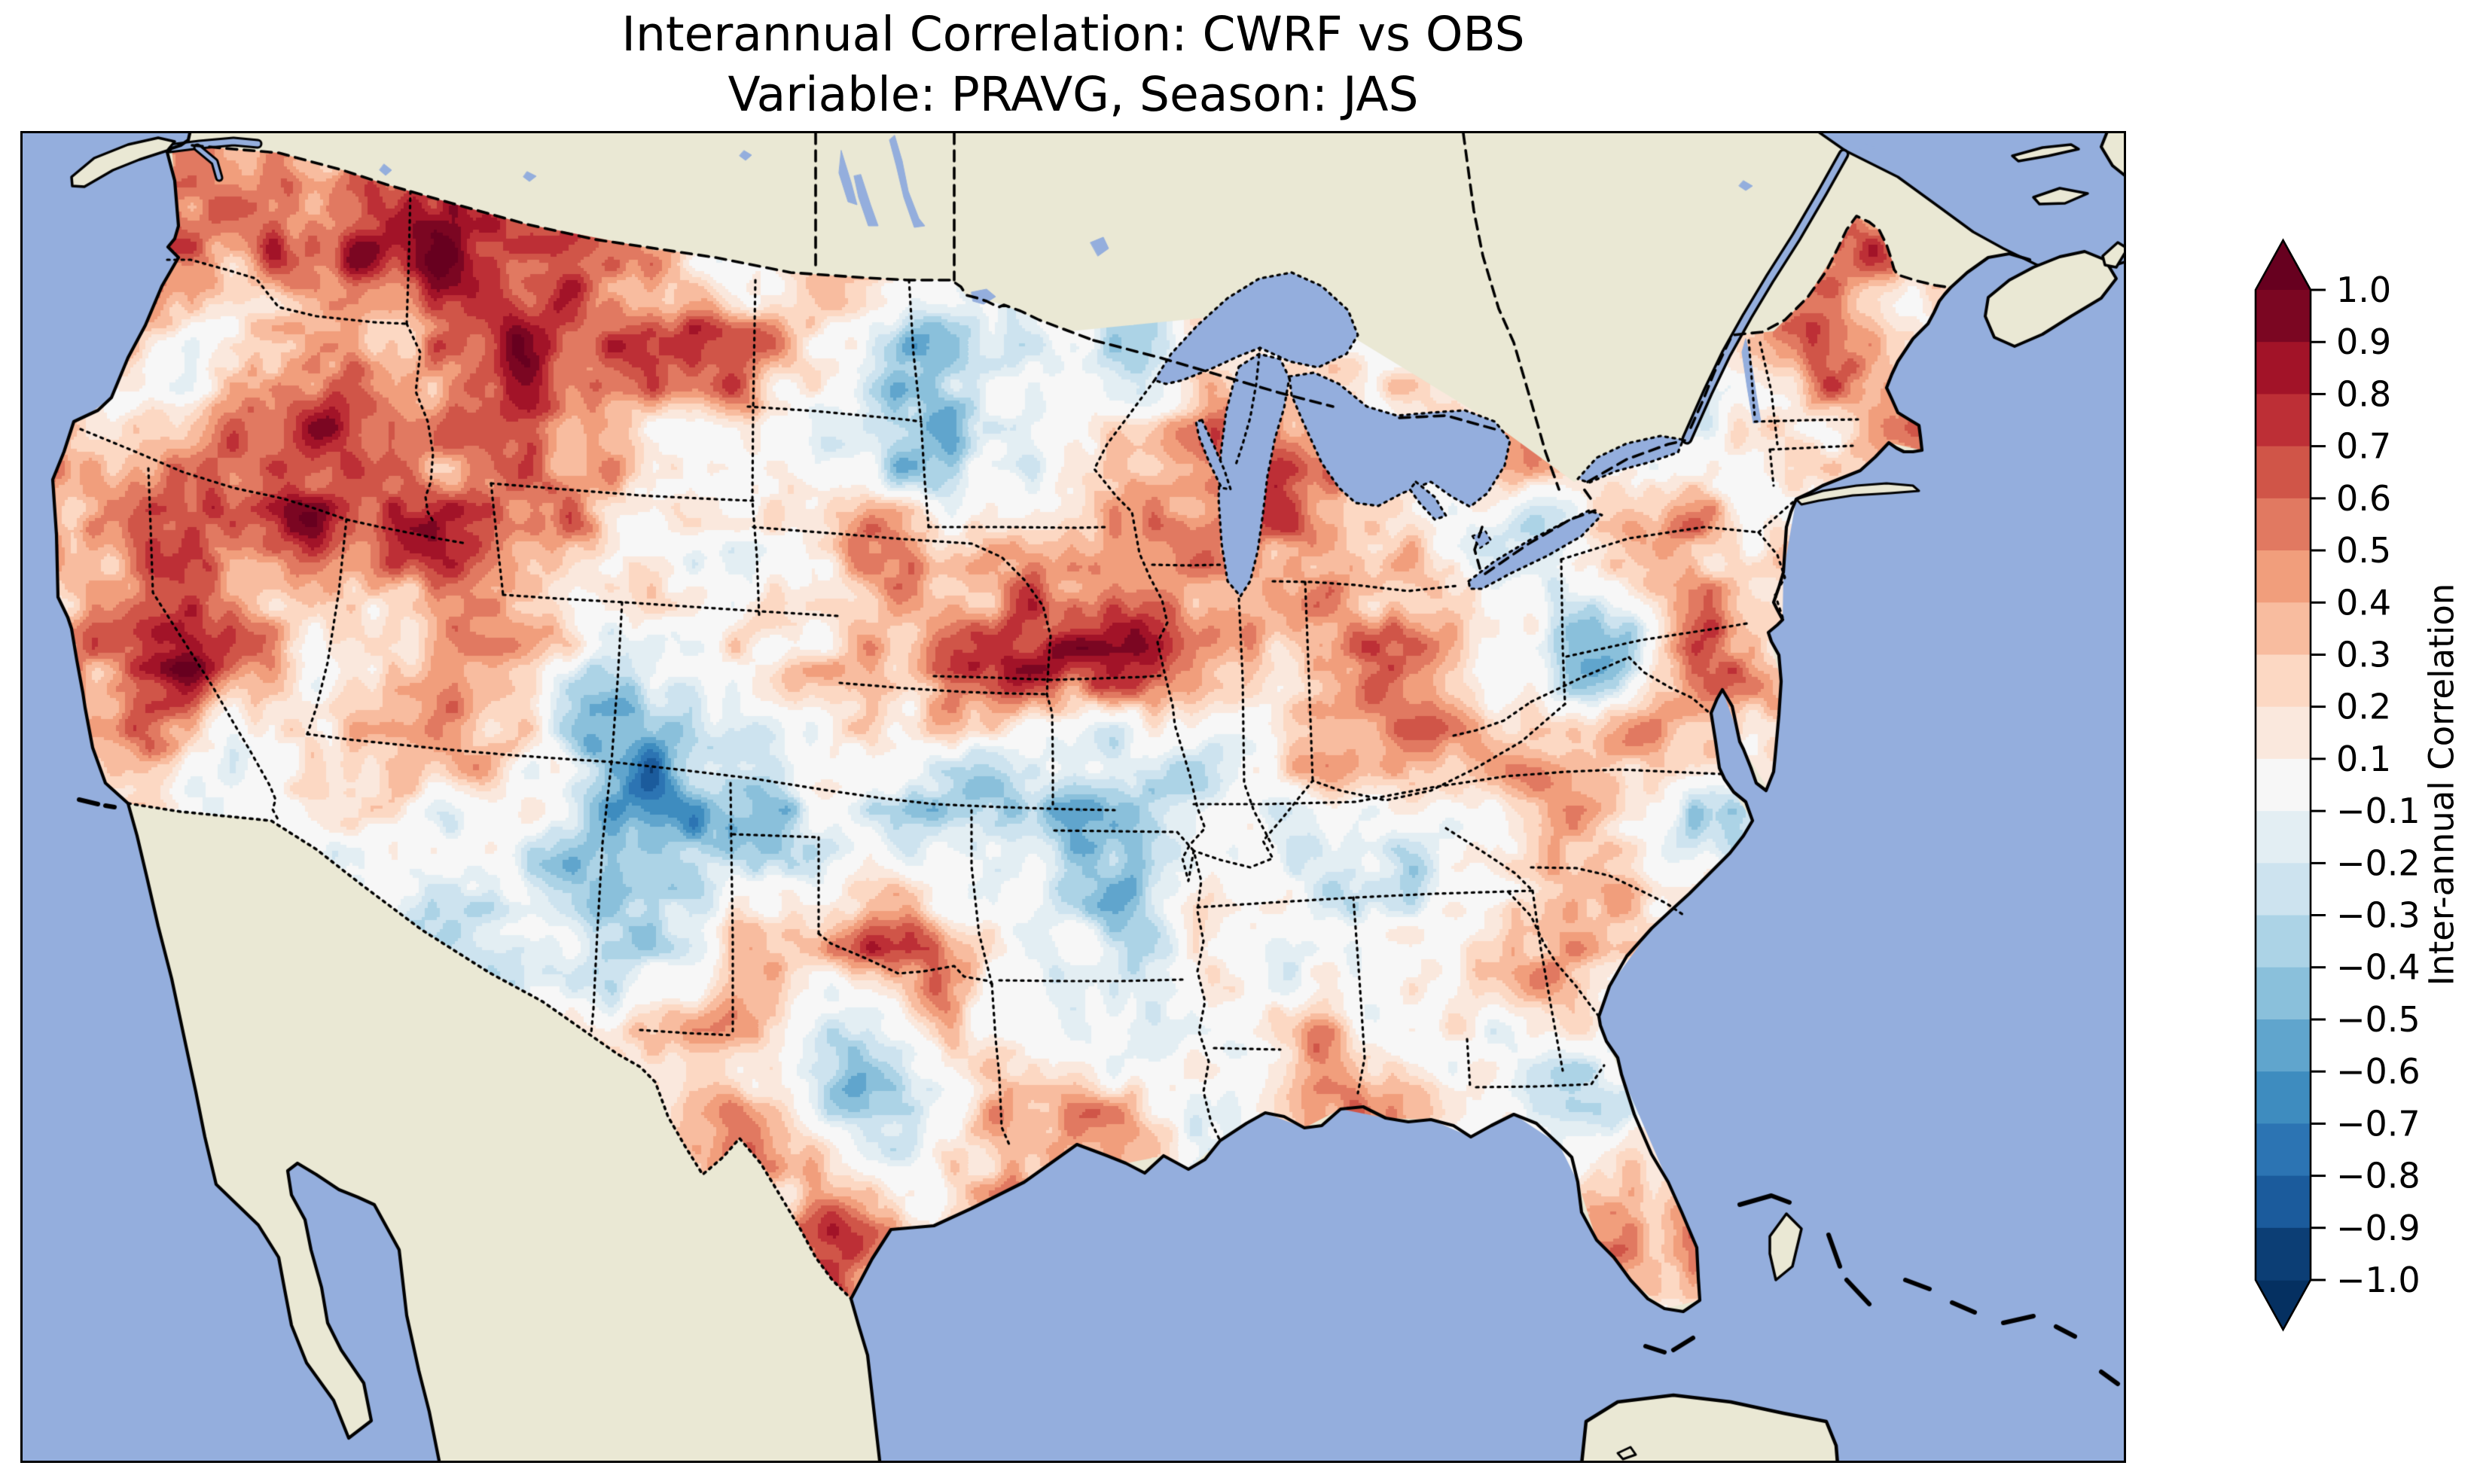 The height and width of the screenshot is (1484, 2474). I want to click on colorbar-tick-label: 0.9, so click(2363, 341).